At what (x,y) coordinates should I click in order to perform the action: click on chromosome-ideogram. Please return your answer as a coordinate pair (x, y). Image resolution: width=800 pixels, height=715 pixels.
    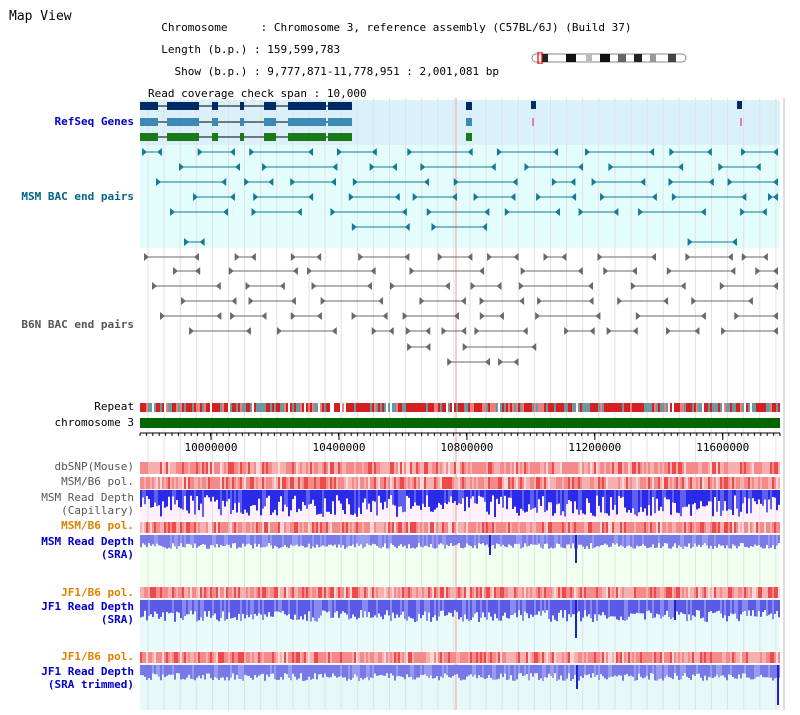
    Looking at the image, I should click on (609, 58).